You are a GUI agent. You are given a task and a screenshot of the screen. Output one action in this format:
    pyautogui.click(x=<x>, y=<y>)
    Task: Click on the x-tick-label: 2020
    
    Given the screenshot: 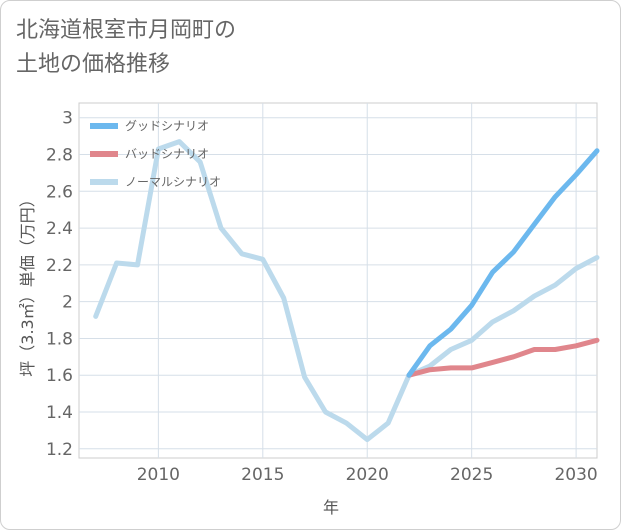 What is the action you would take?
    pyautogui.click(x=367, y=475)
    